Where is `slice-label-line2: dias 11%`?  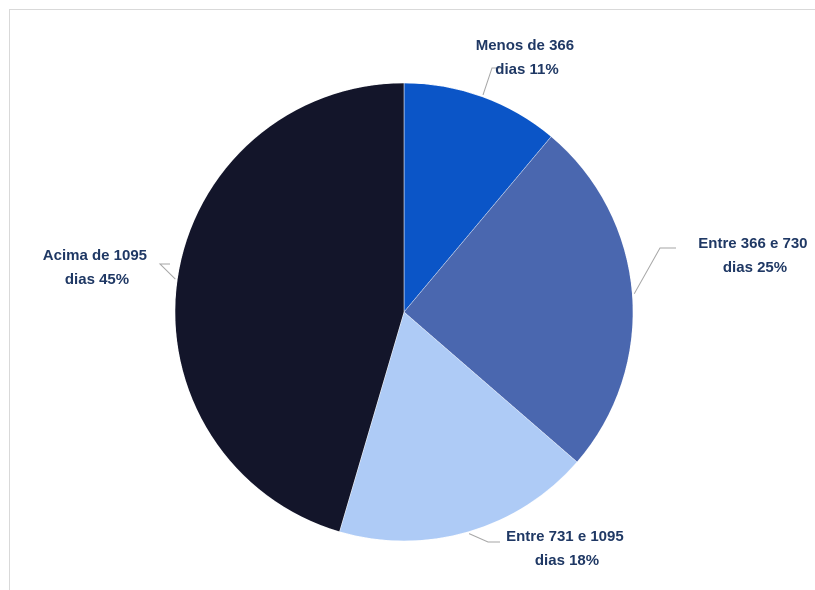
slice-label-line2: dias 11% is located at coordinates (526, 69).